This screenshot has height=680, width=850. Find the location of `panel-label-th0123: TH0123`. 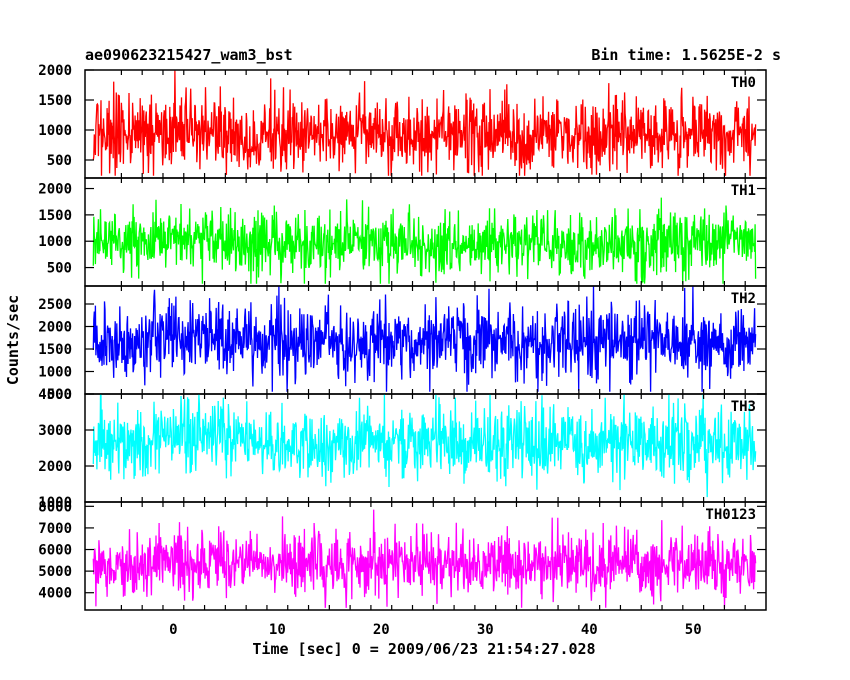

panel-label-th0123: TH0123 is located at coordinates (730, 515).